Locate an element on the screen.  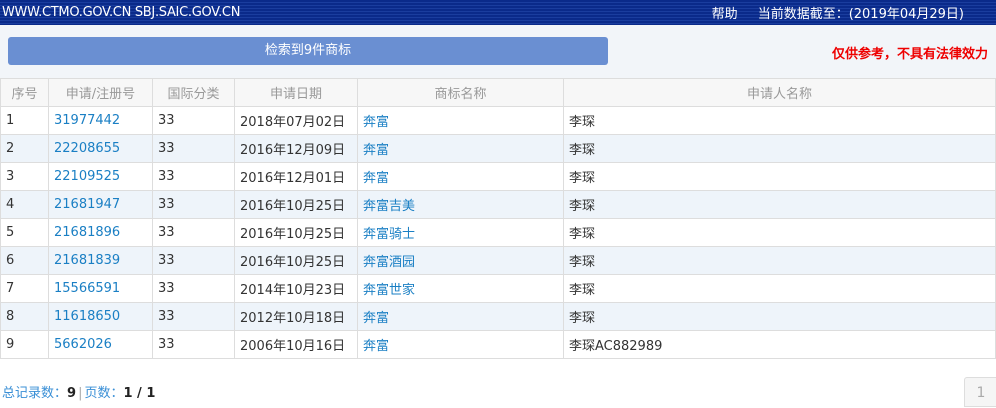
cell: 21681947 is located at coordinates (100, 204).